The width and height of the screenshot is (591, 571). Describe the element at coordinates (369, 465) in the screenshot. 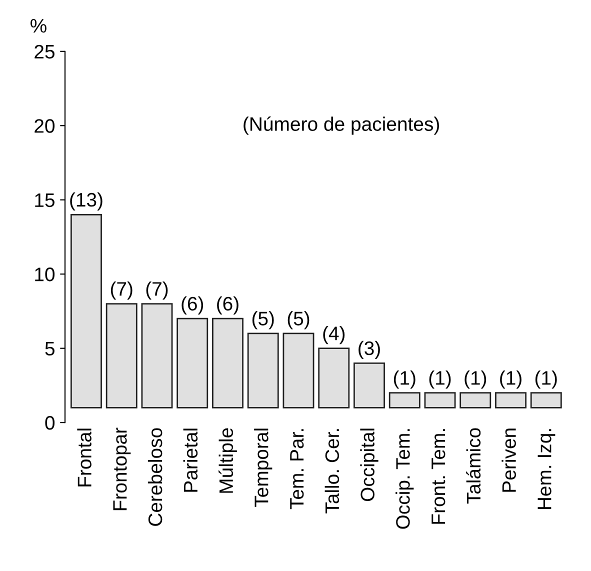

I see `x-tick-label: Occipital` at that location.